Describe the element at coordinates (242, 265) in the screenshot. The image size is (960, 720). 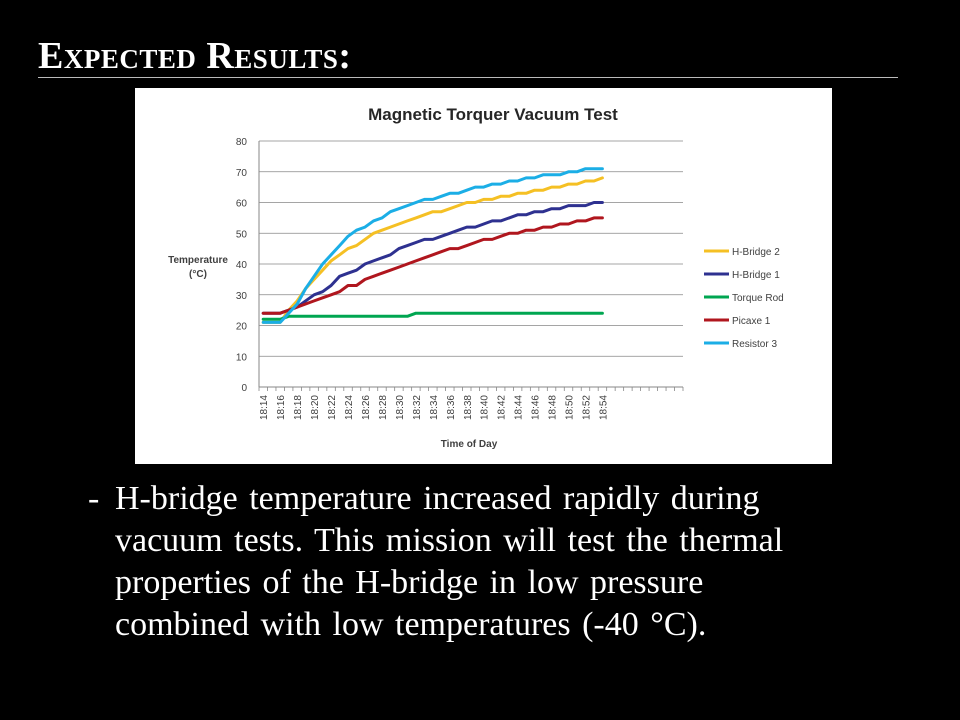
I see `y-tick-label: 40` at that location.